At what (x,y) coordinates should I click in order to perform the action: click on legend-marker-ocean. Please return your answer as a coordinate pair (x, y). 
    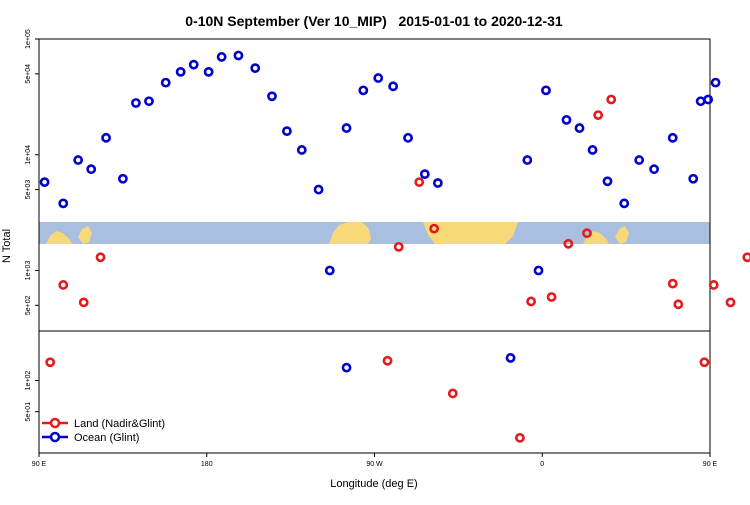
    Looking at the image, I should click on (55, 437).